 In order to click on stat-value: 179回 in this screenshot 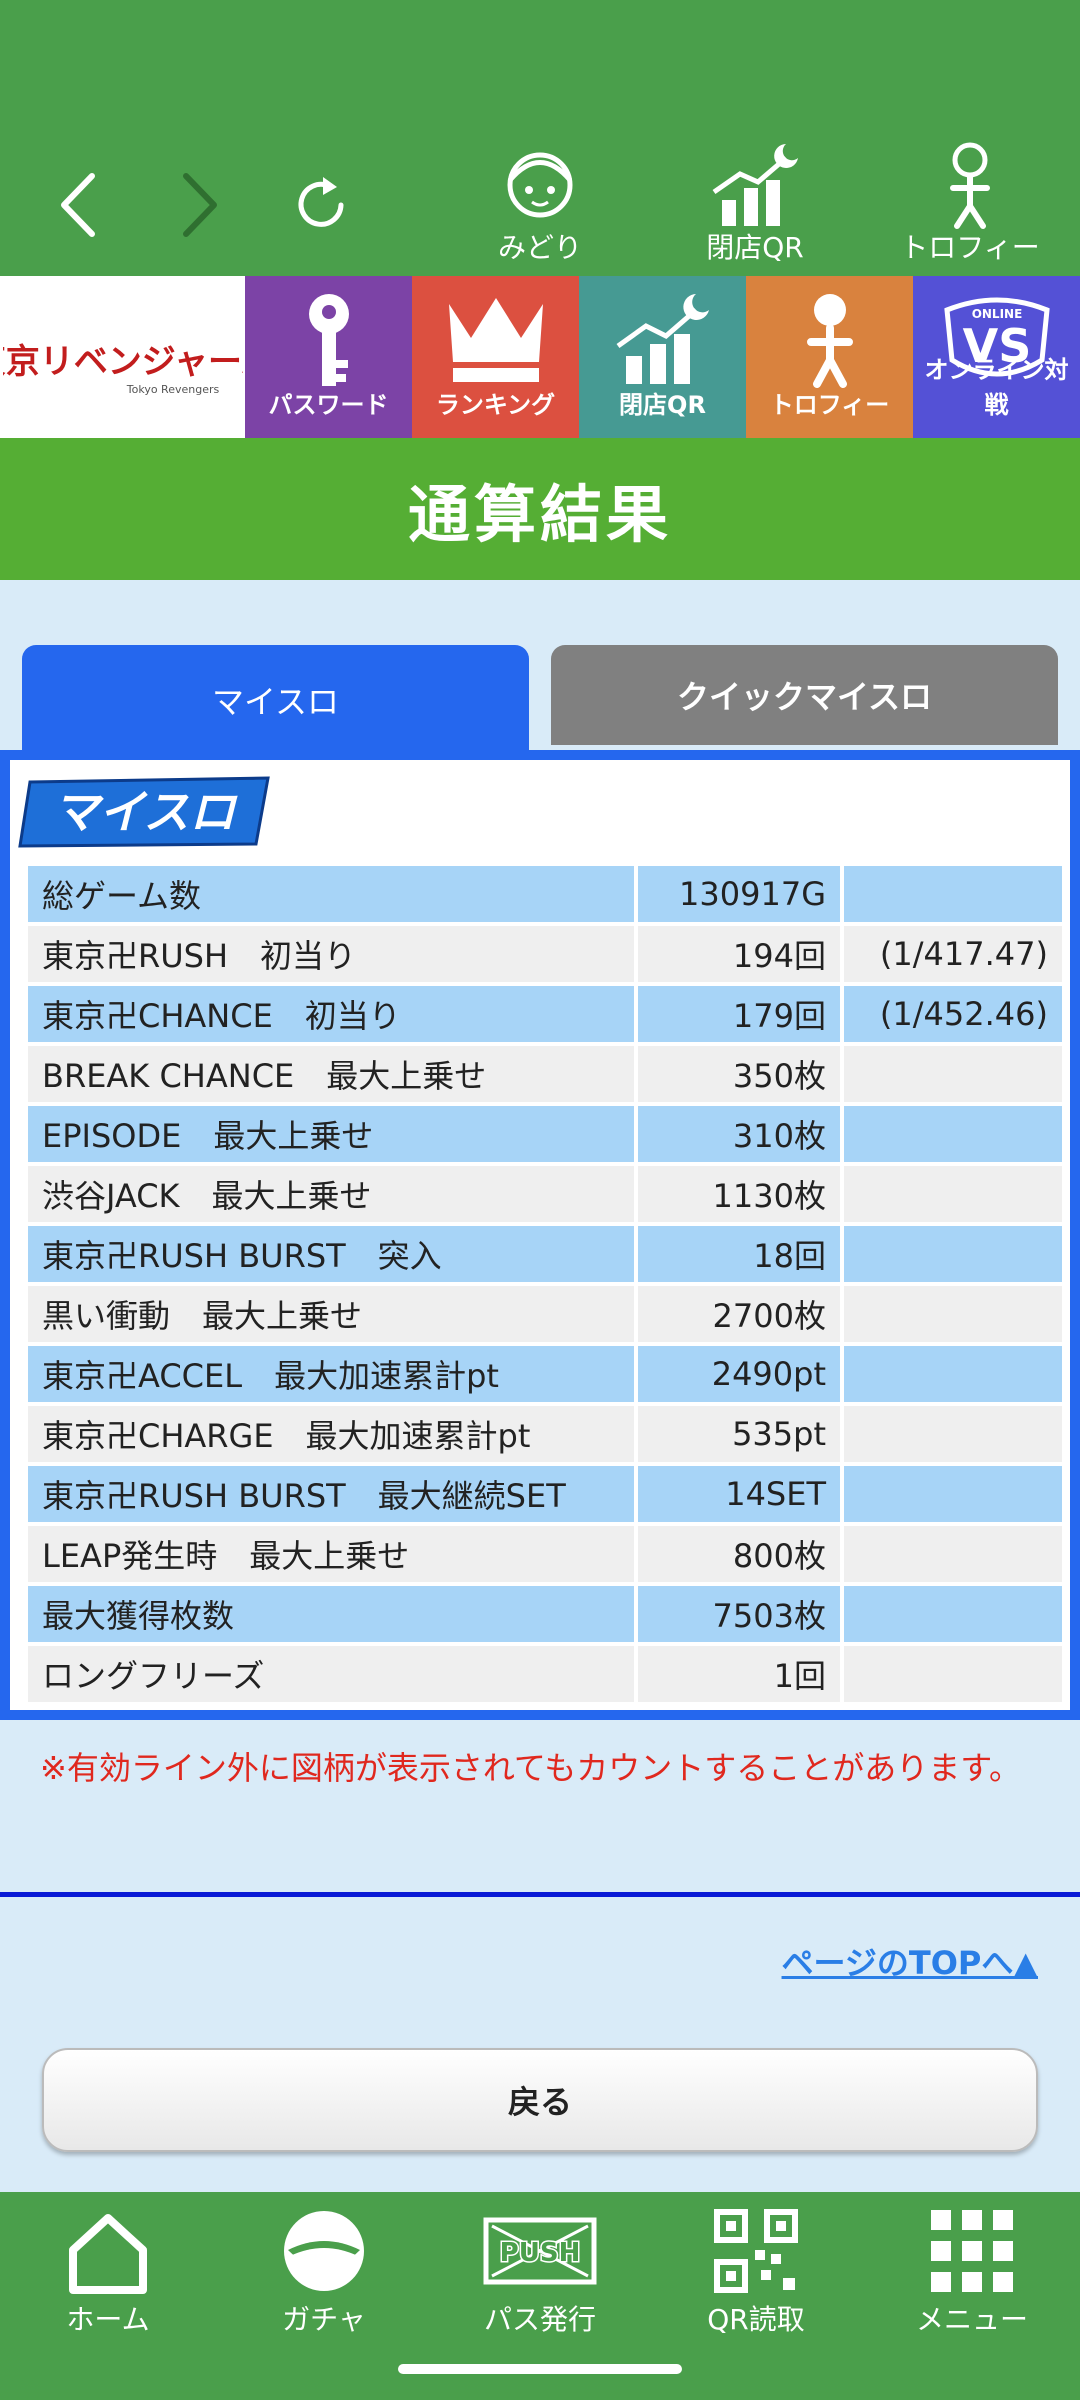, I will do `click(737, 1014)`.